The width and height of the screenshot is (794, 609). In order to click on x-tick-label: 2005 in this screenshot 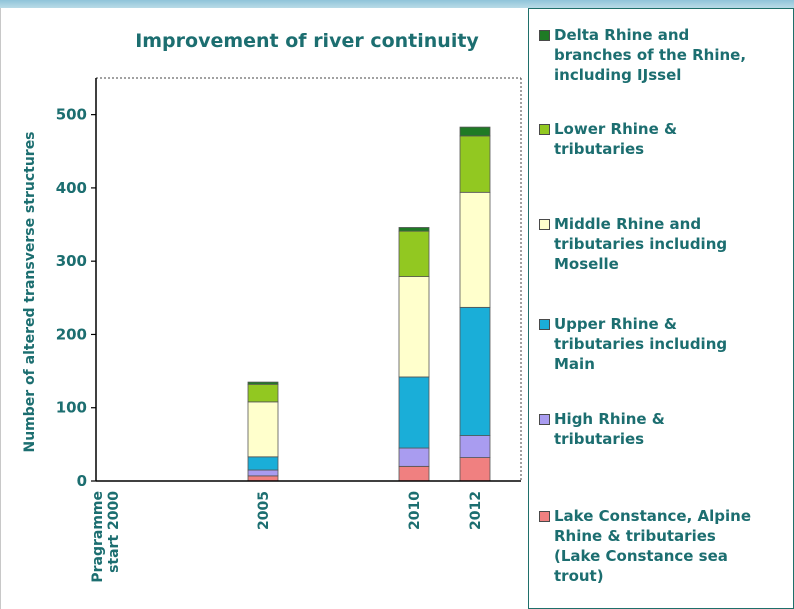, I will do `click(264, 510)`.